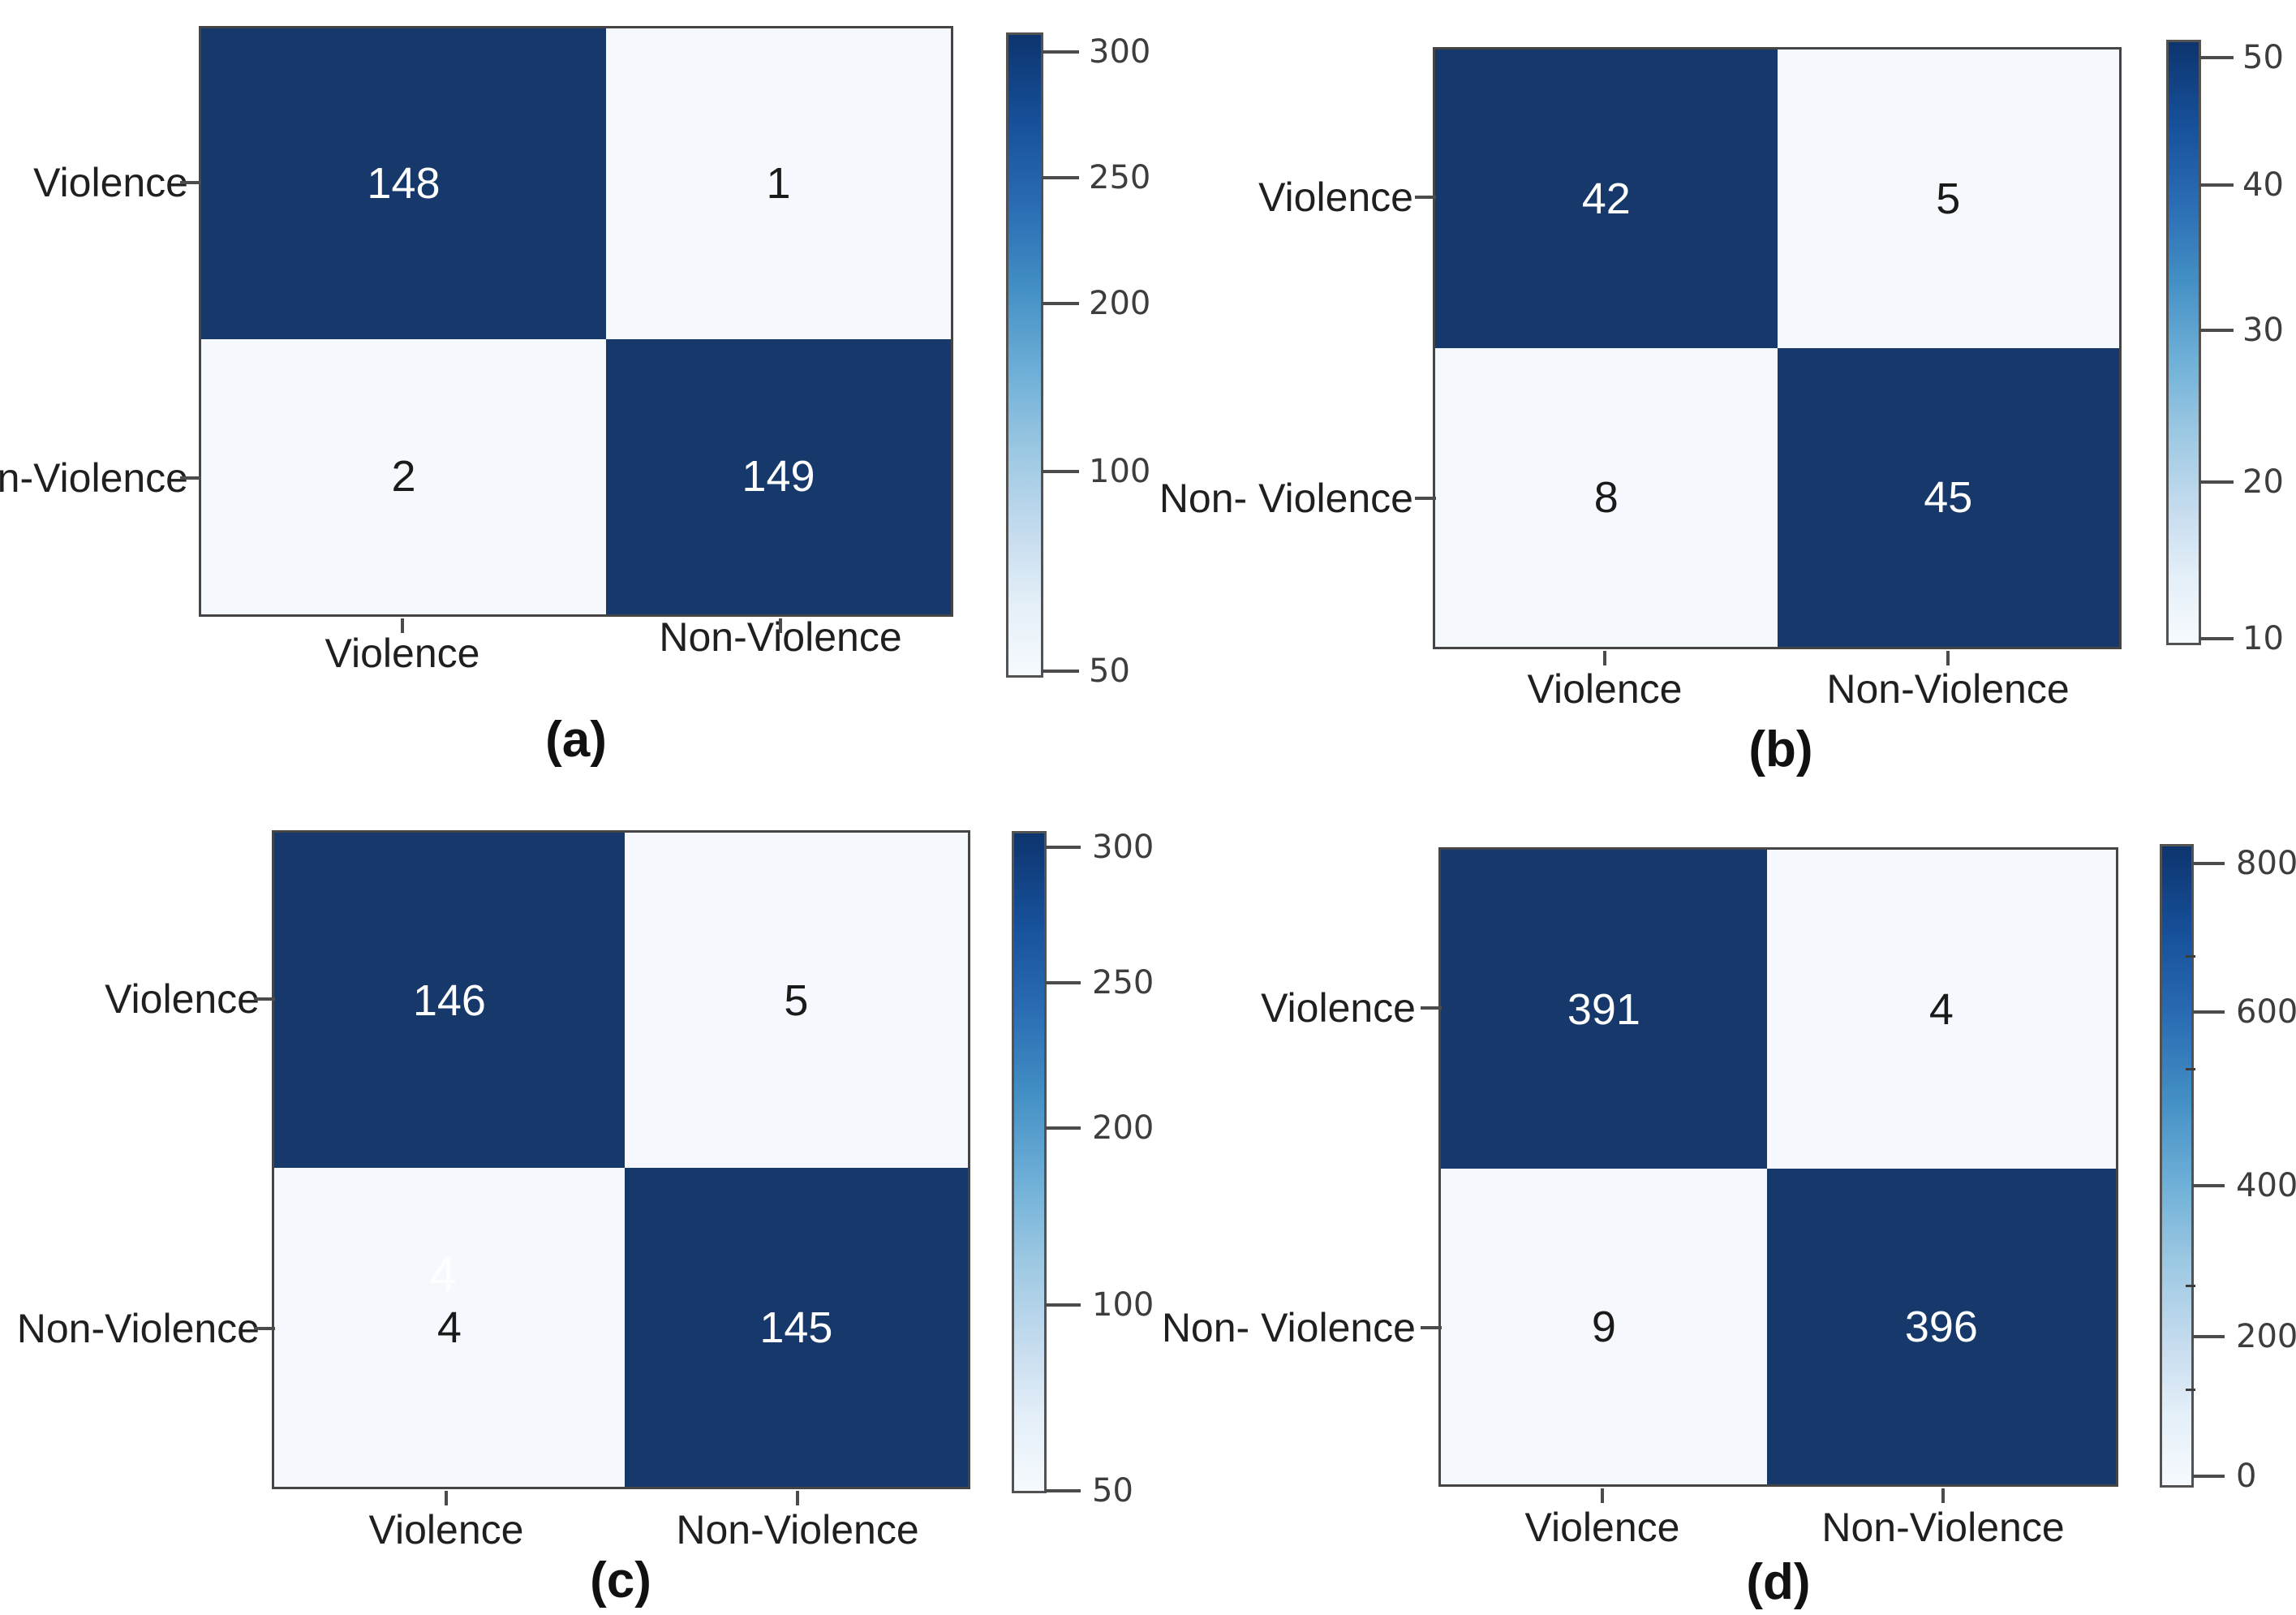 This screenshot has width=2296, height=1615. I want to click on row-label-d-violence: Violence, so click(1338, 1008).